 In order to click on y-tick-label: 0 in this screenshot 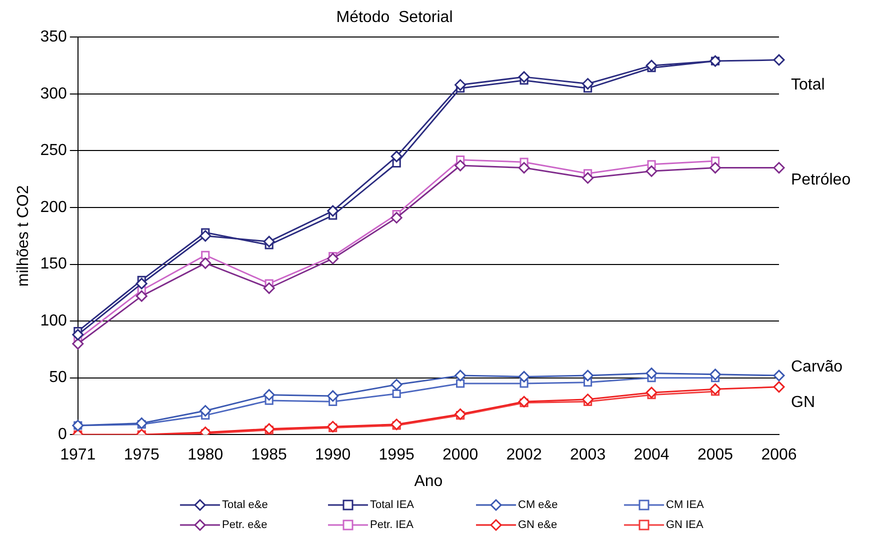, I will do `click(62, 435)`.